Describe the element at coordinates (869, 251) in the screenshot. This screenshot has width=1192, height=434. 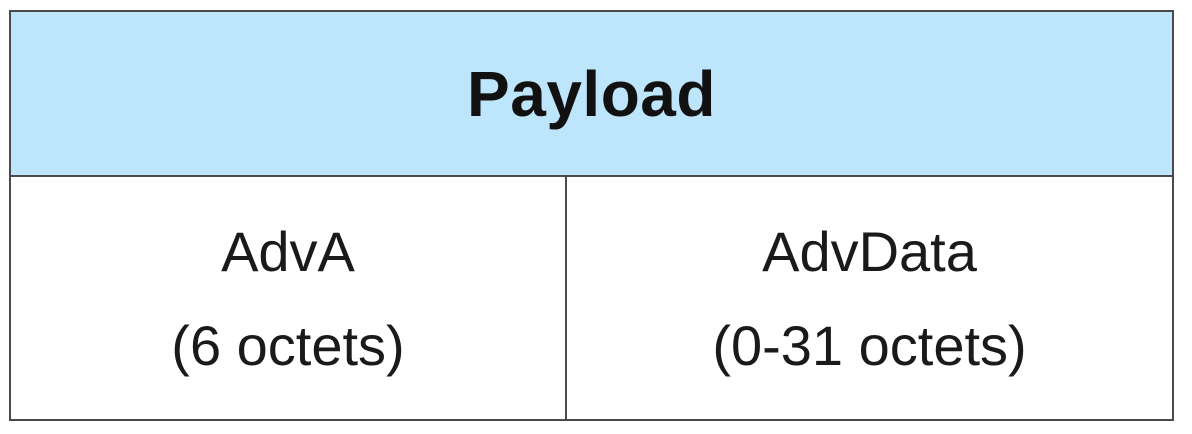
I see `field-advdata-name: AdvData` at that location.